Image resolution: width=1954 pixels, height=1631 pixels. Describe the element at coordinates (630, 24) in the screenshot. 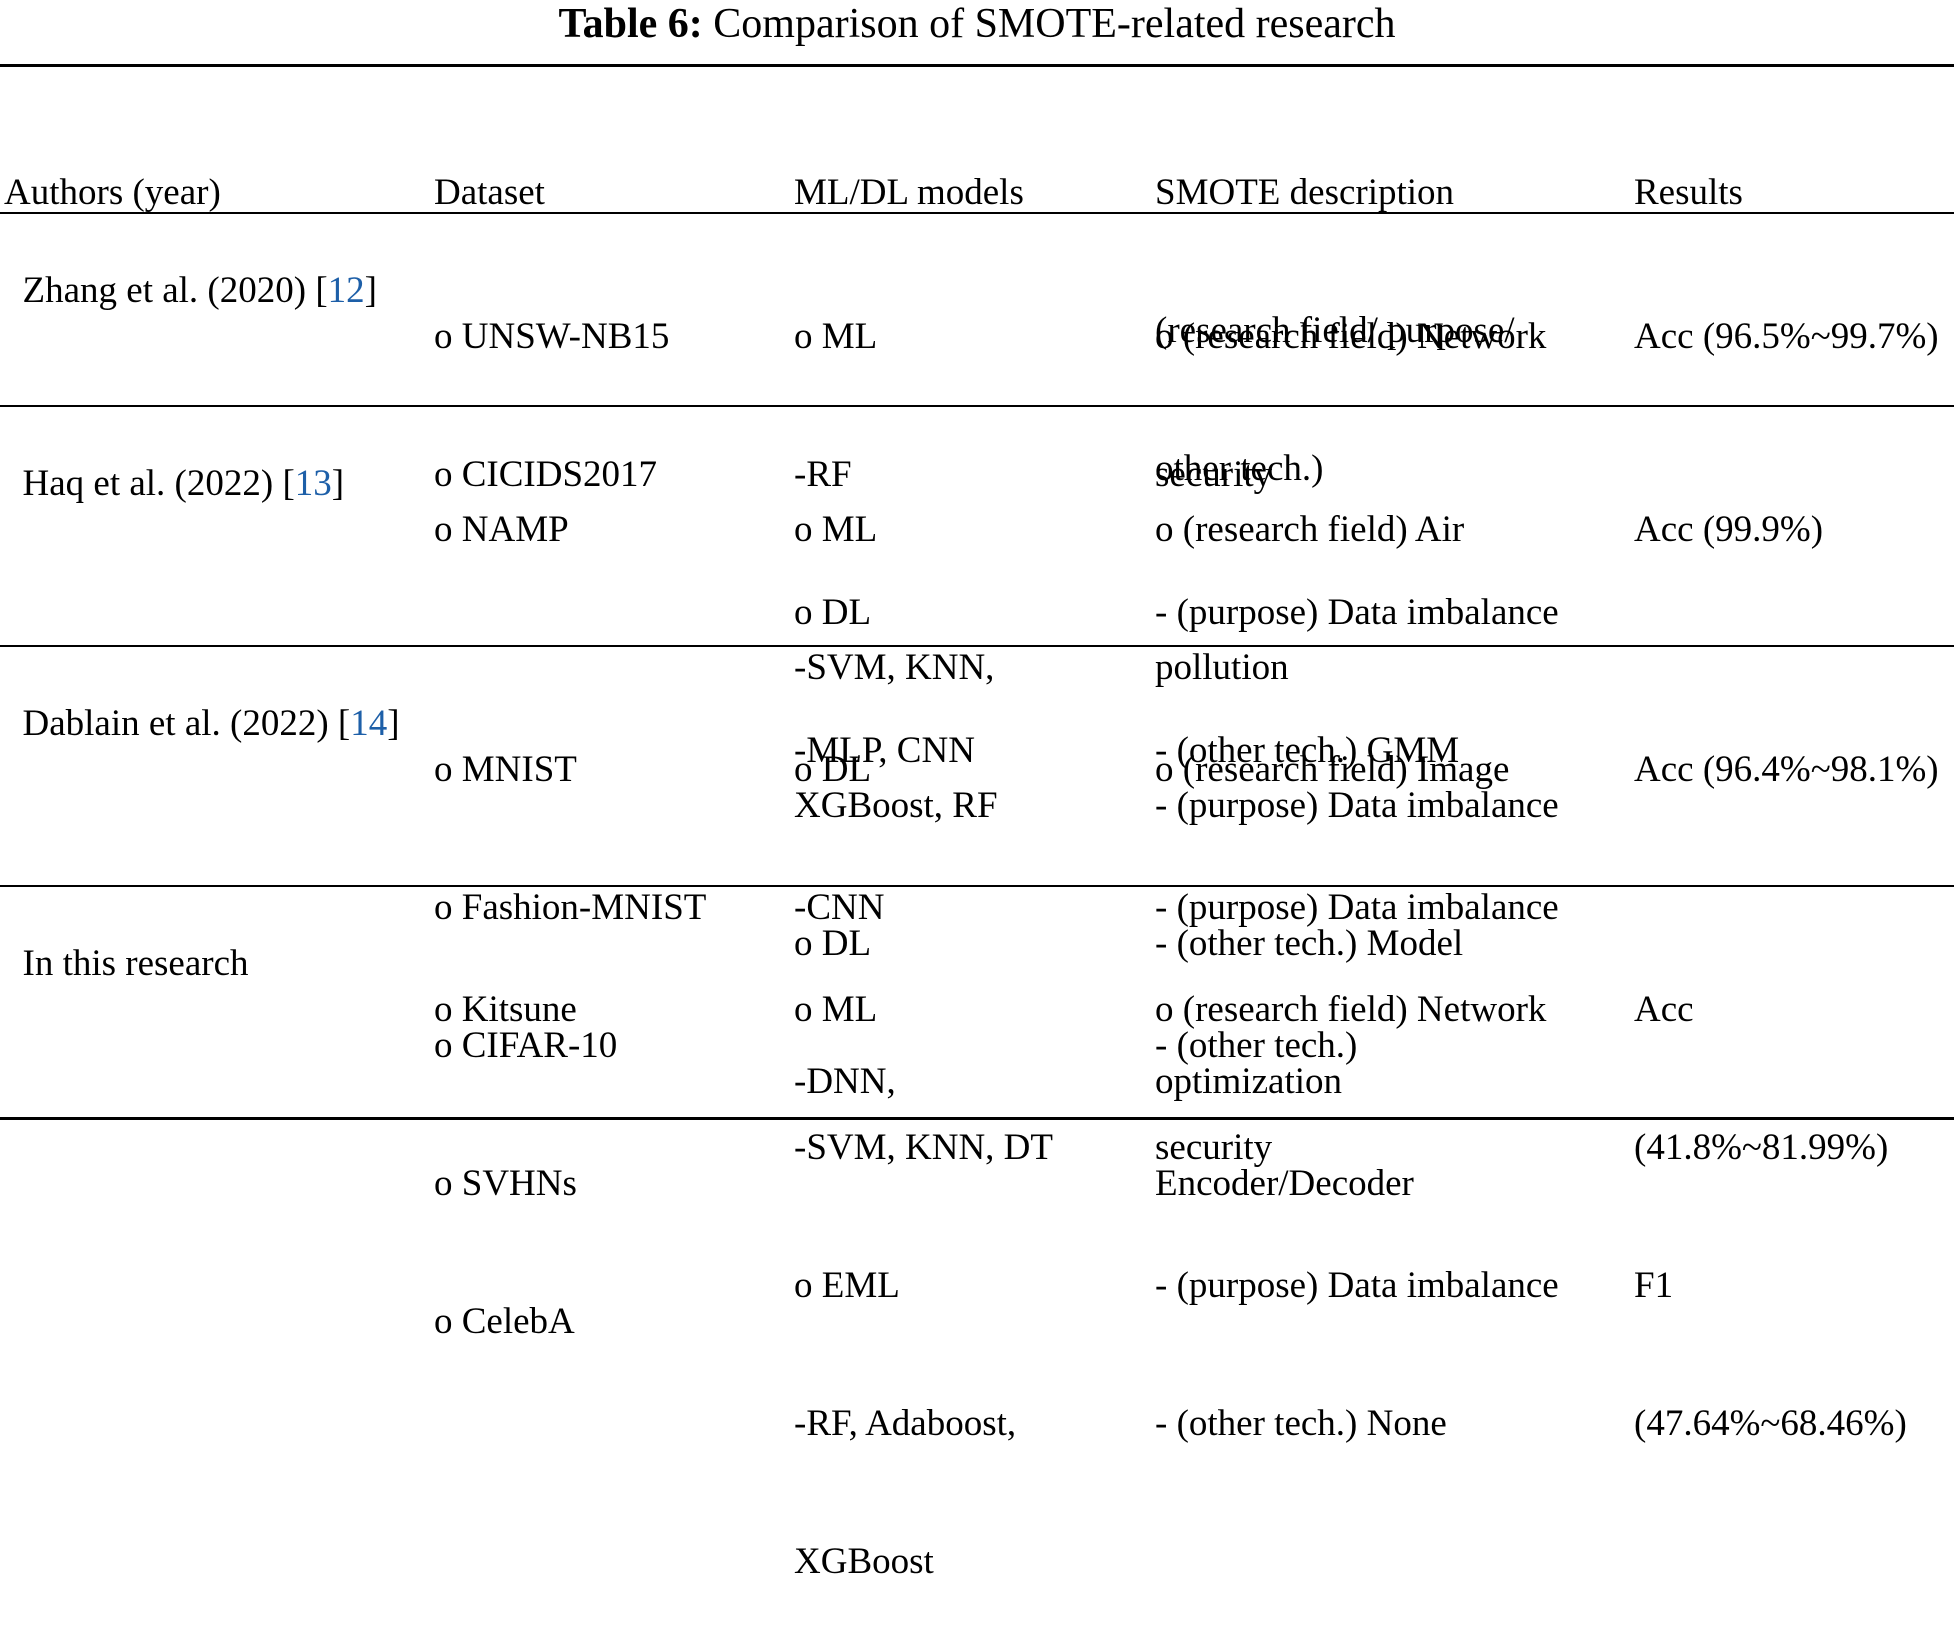

I see `table-caption-label: Table 6:` at that location.